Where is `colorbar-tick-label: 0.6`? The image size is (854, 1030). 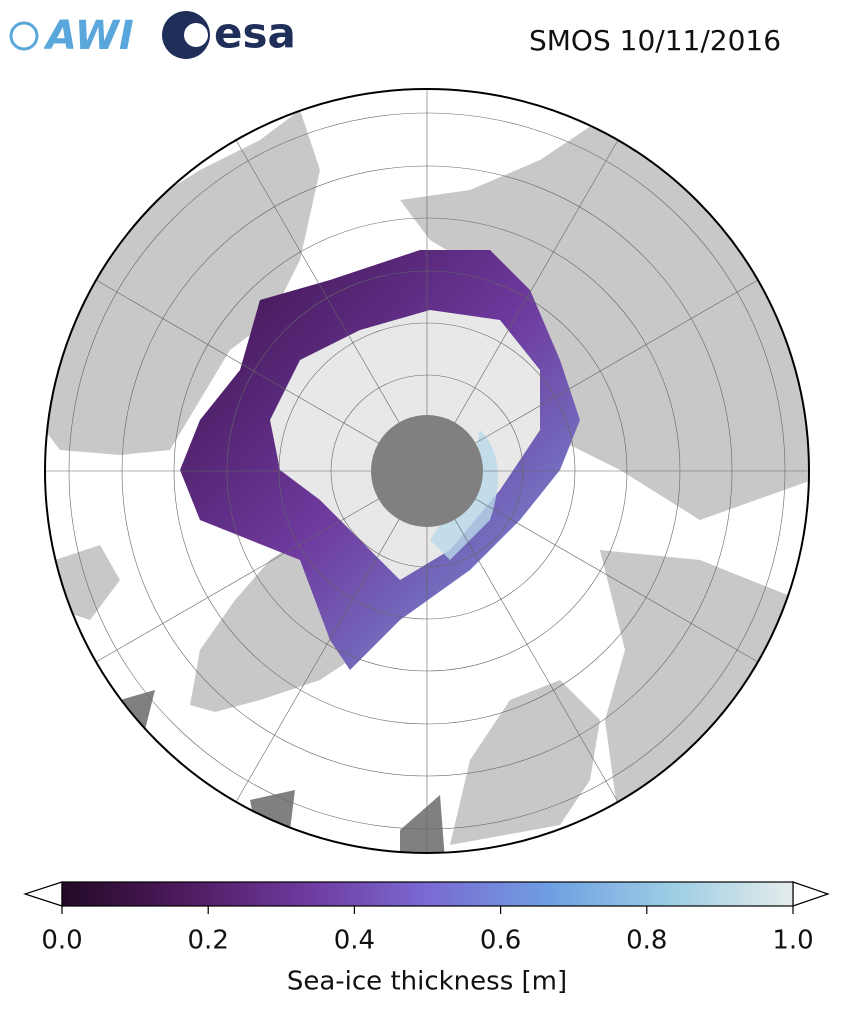 colorbar-tick-label: 0.6 is located at coordinates (500, 941).